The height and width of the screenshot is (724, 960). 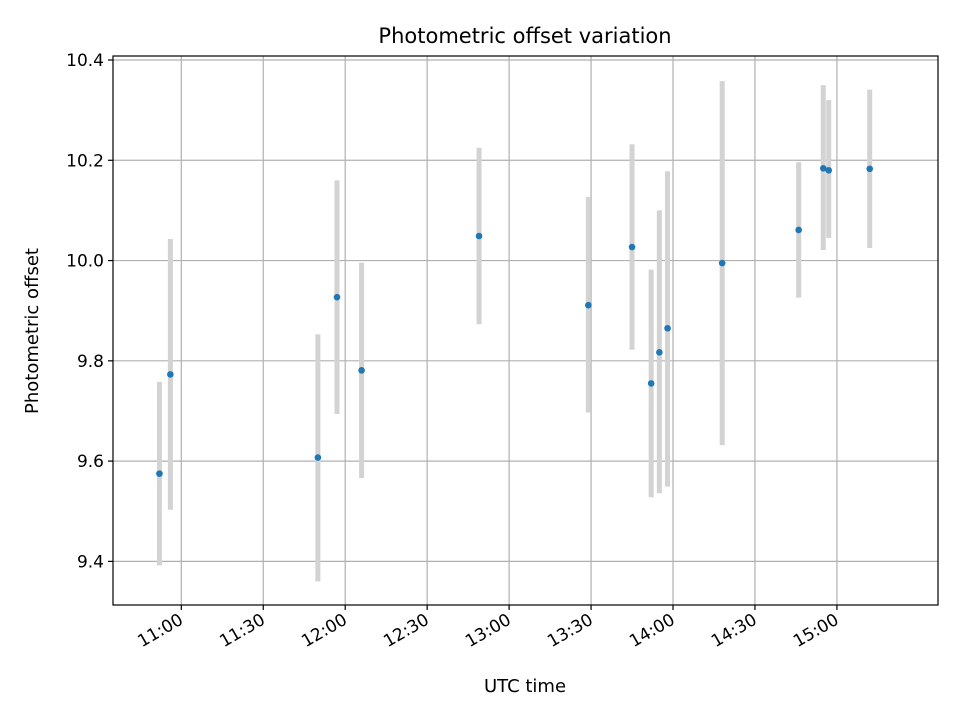 What do you see at coordinates (89, 311) in the screenshot?
I see `y-axis-ticks: 9.4 9.6 9.8 10.0 10.2 10.4` at bounding box center [89, 311].